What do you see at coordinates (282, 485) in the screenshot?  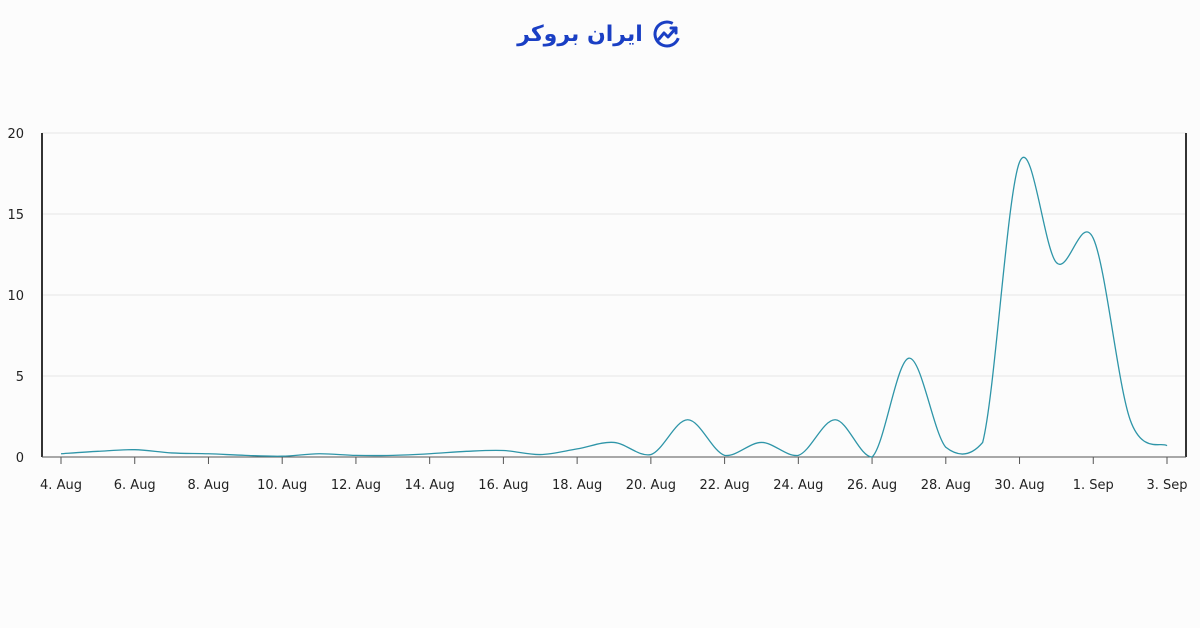 I see `x-tick-label: 10. Aug` at bounding box center [282, 485].